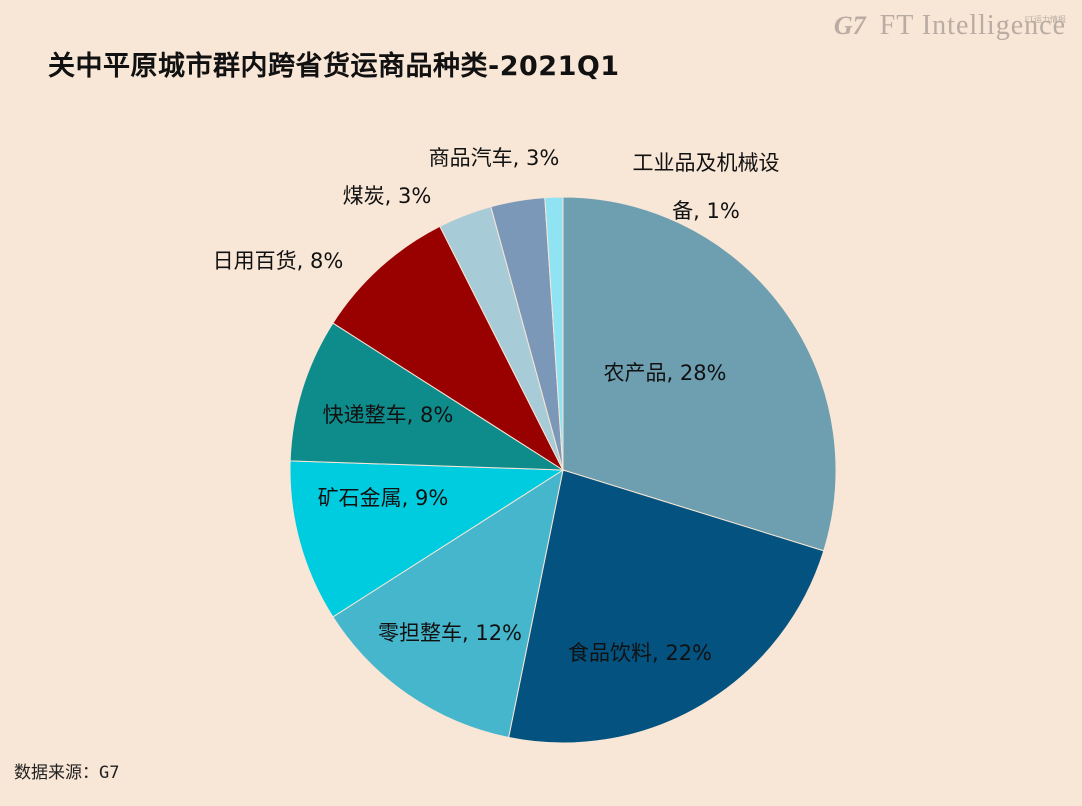 The height and width of the screenshot is (806, 1082). I want to click on slice-label: 食品饮料, 22%, so click(640, 653).